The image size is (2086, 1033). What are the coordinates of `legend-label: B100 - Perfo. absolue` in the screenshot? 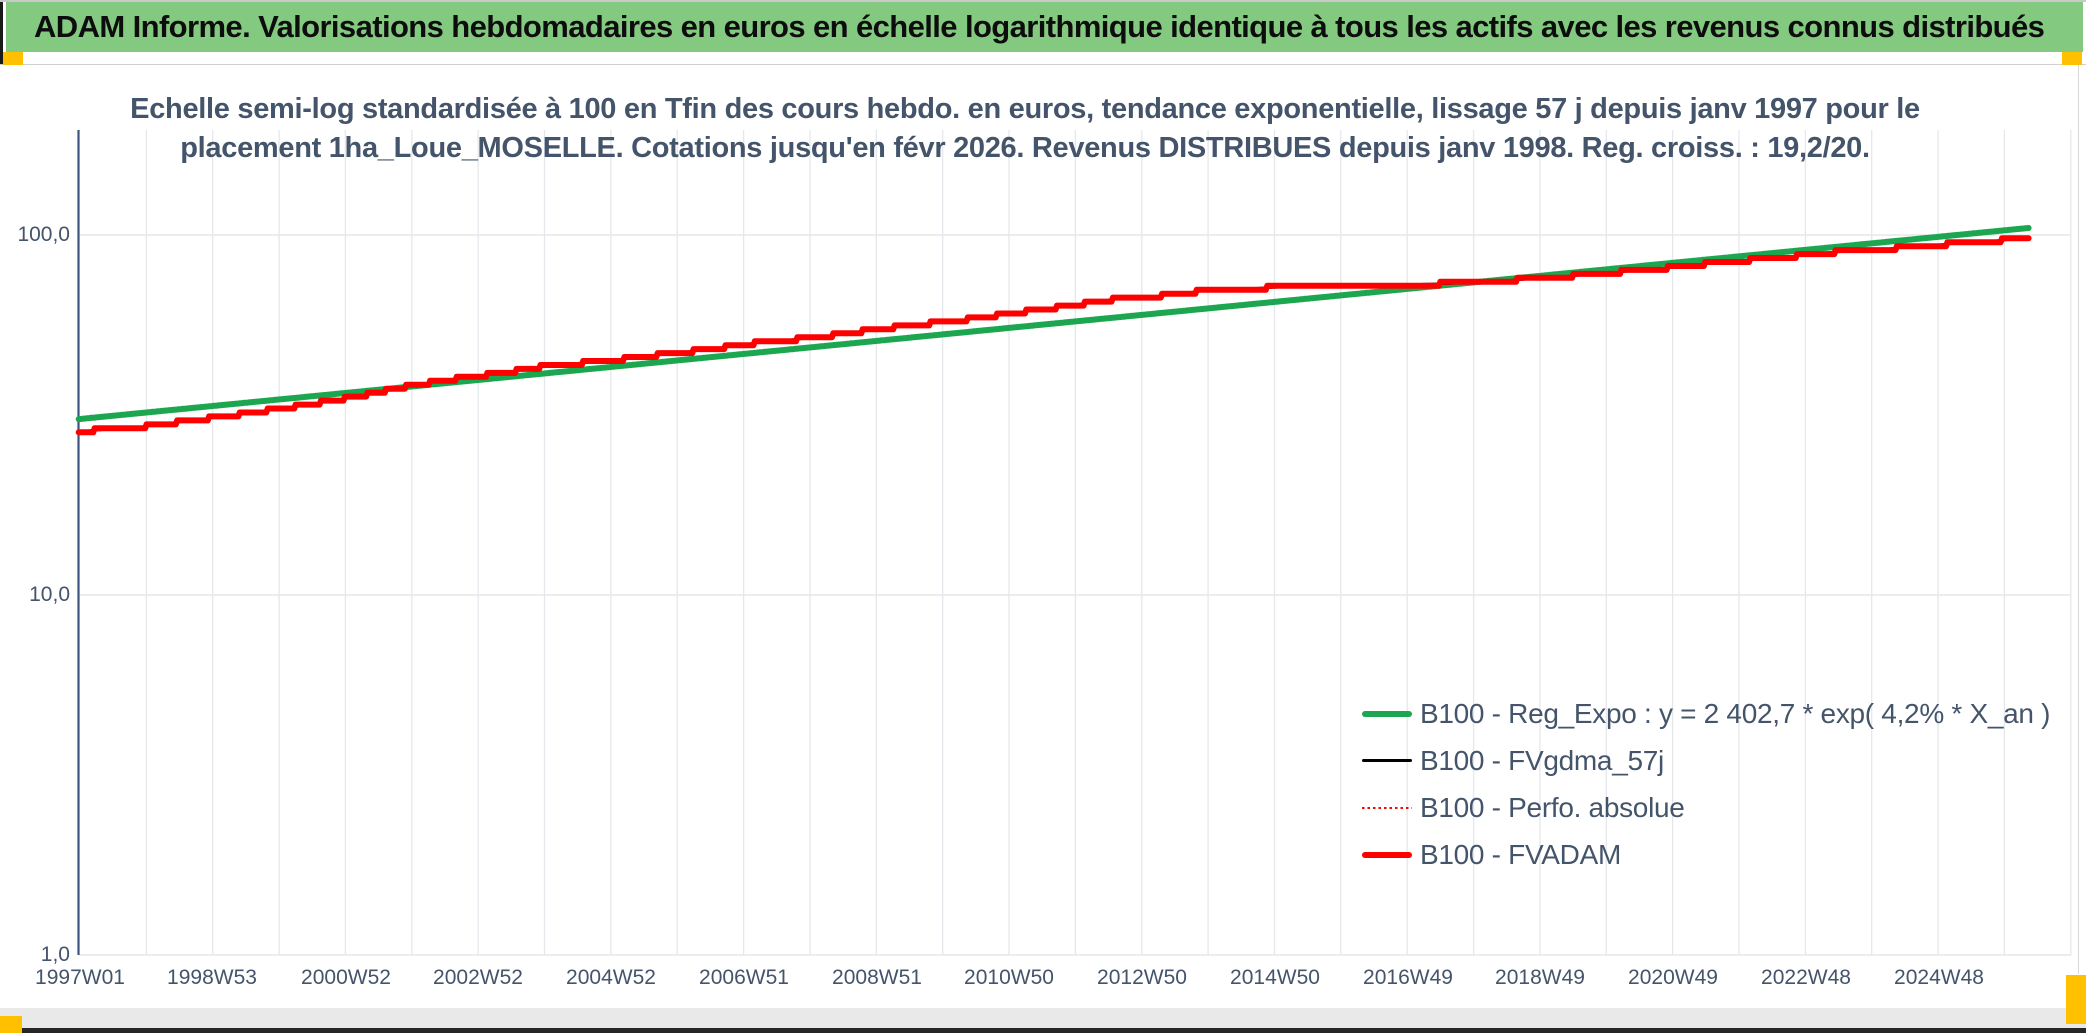 It's located at (1552, 807).